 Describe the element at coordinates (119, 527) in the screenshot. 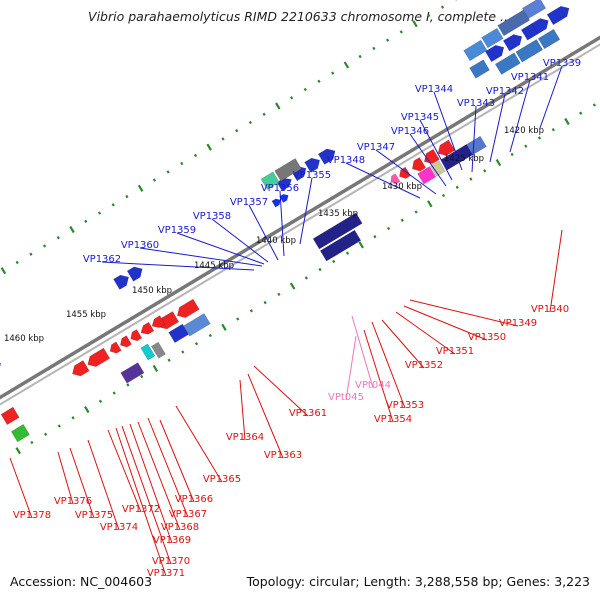

I see `gene-label-vp1374: VP1374` at that location.